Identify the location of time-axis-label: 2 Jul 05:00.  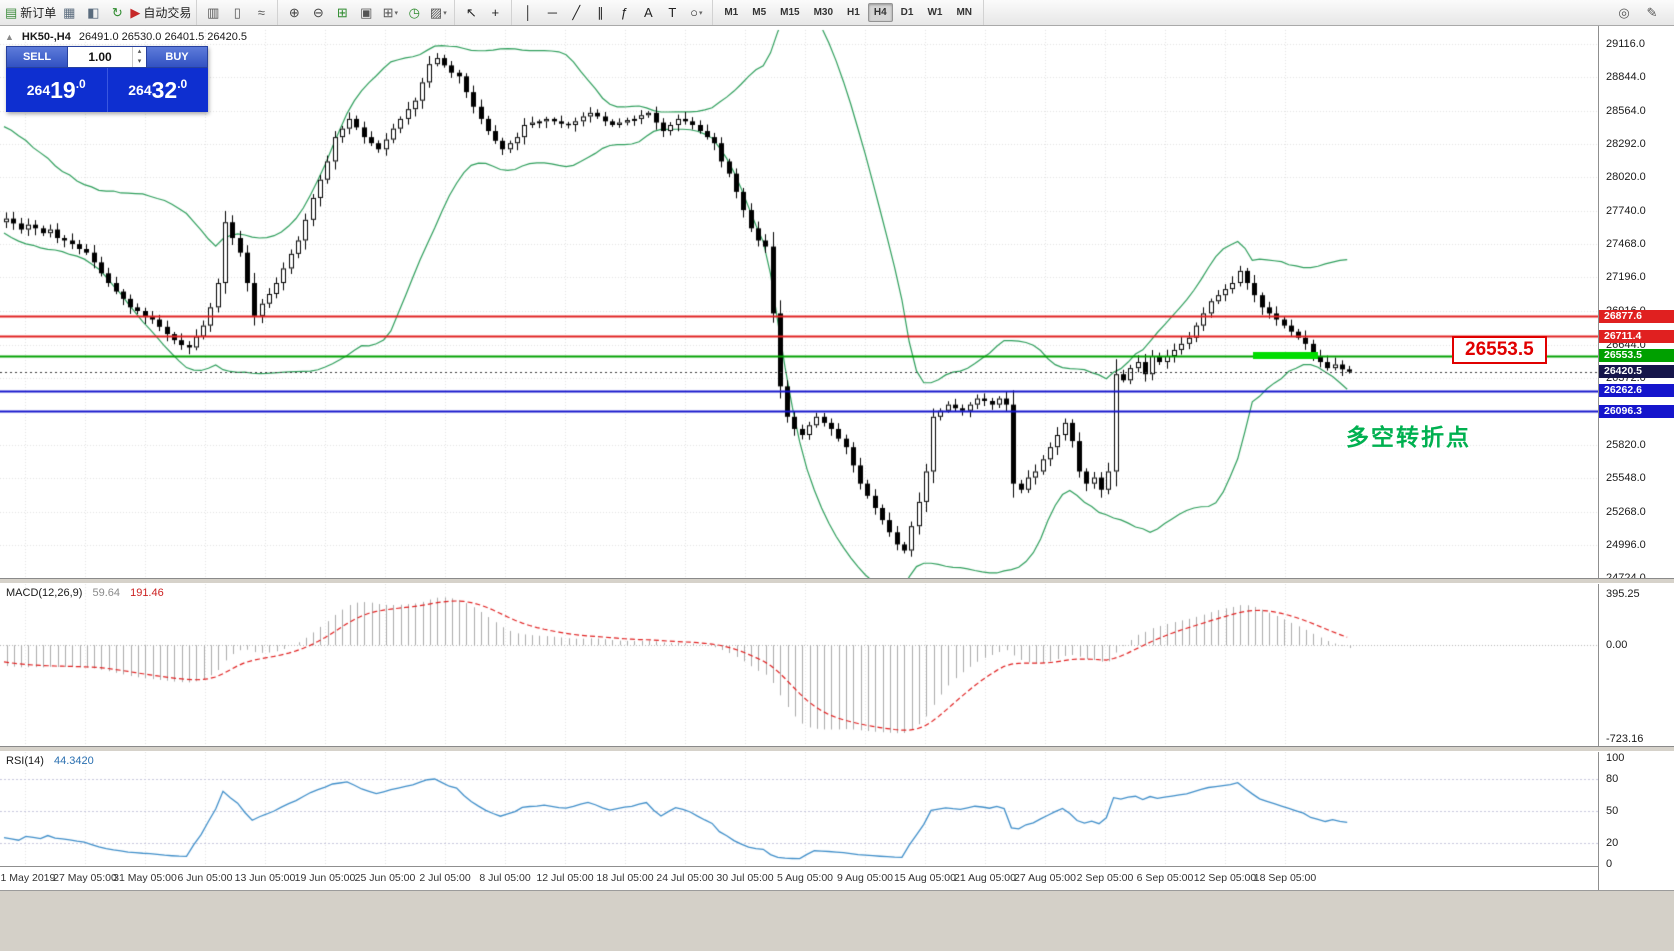
(445, 878).